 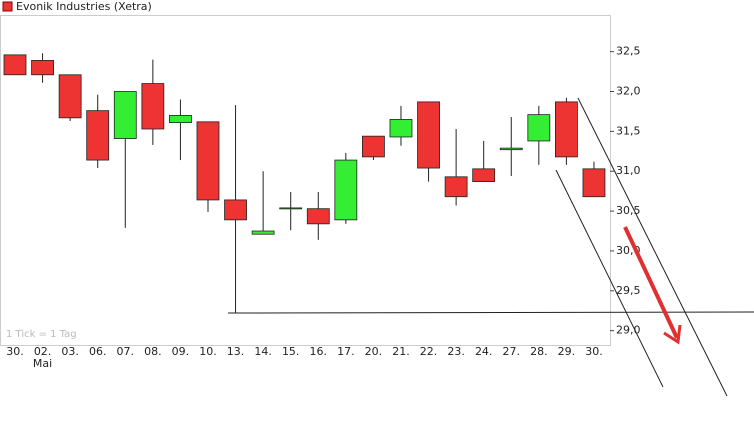 I want to click on x-tick-label: 03., so click(x=70, y=351).